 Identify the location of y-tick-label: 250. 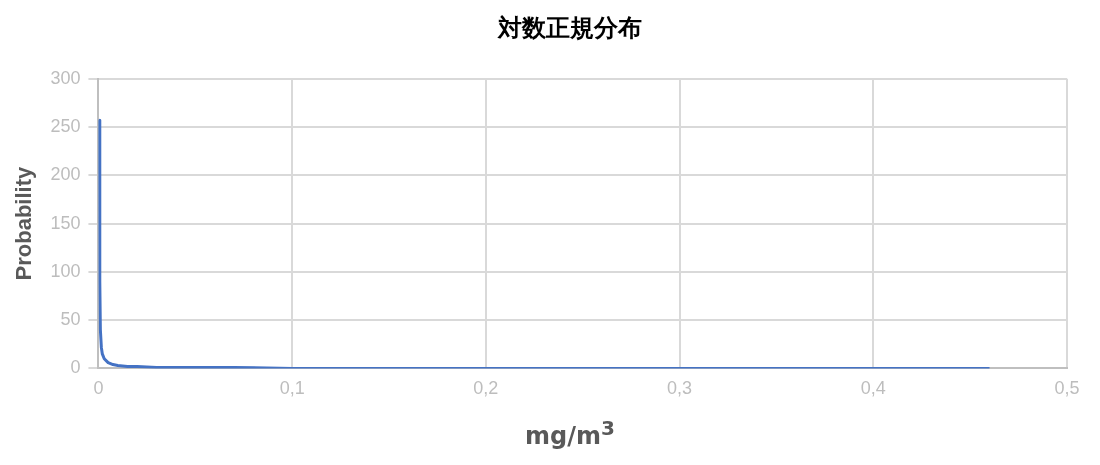
(65, 126).